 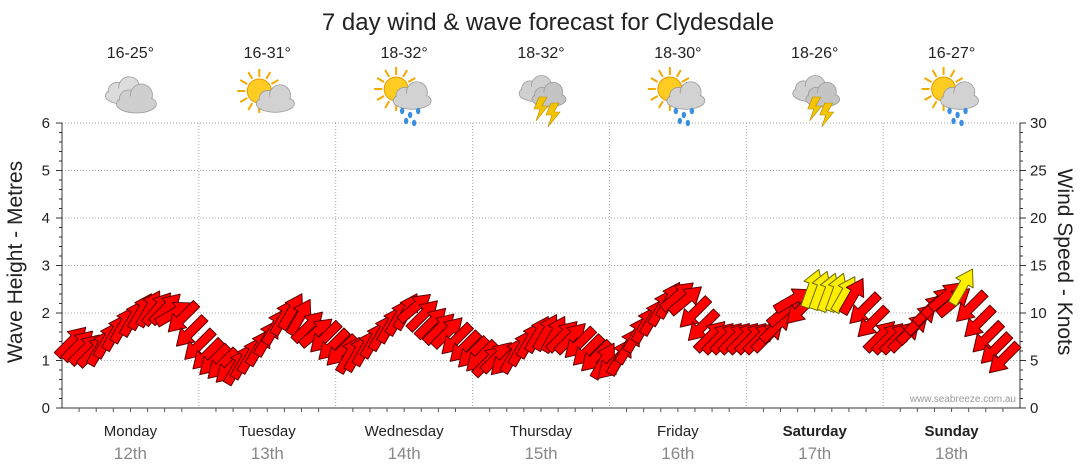 What do you see at coordinates (46, 313) in the screenshot?
I see `left-tick-label: 2` at bounding box center [46, 313].